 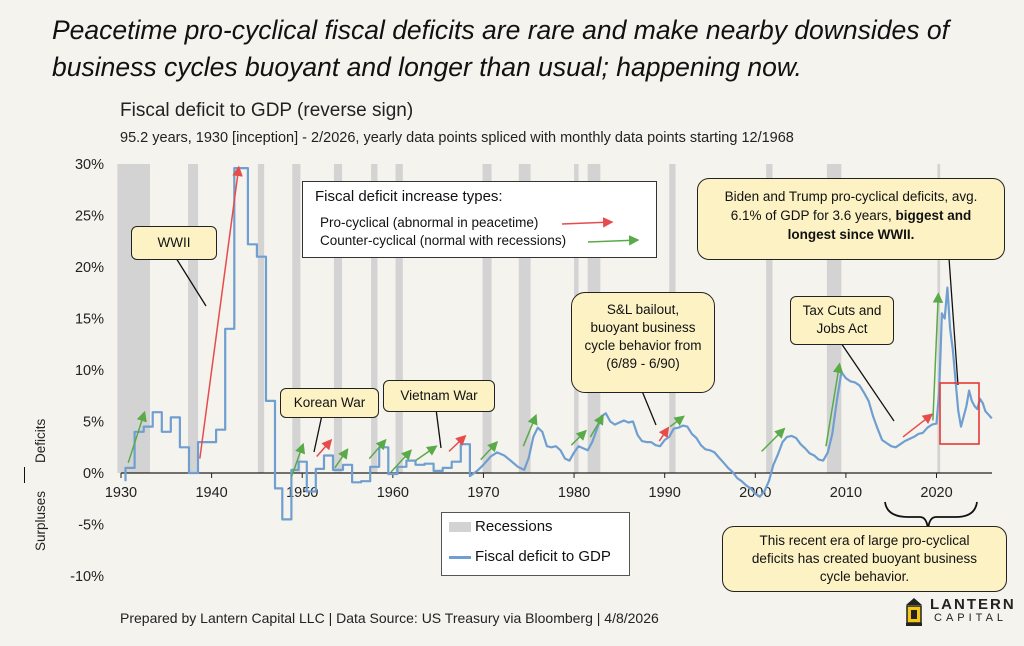 What do you see at coordinates (867, 382) in the screenshot?
I see `tcja-connector` at bounding box center [867, 382].